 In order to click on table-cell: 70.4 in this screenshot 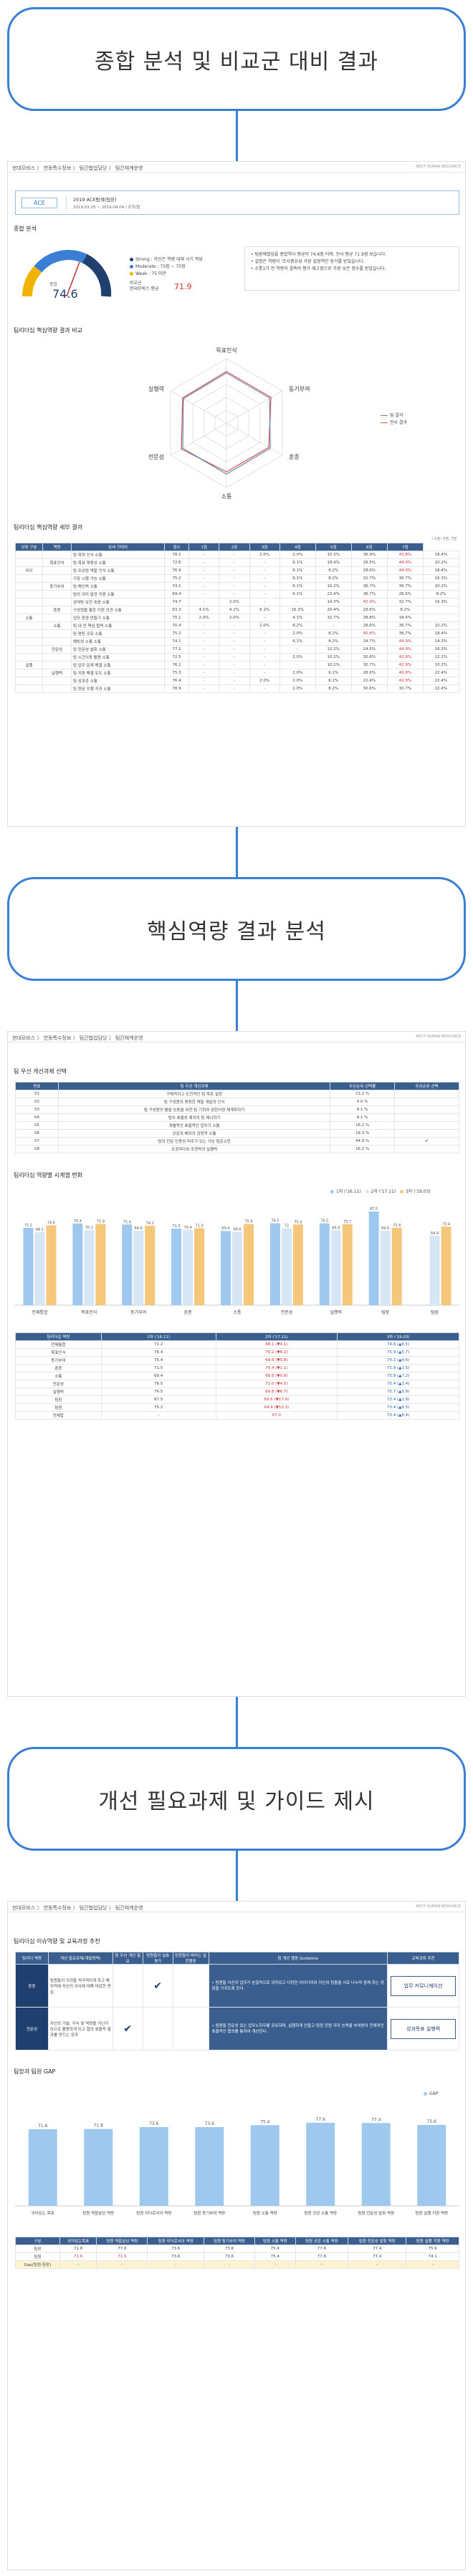, I will do `click(176, 626)`.